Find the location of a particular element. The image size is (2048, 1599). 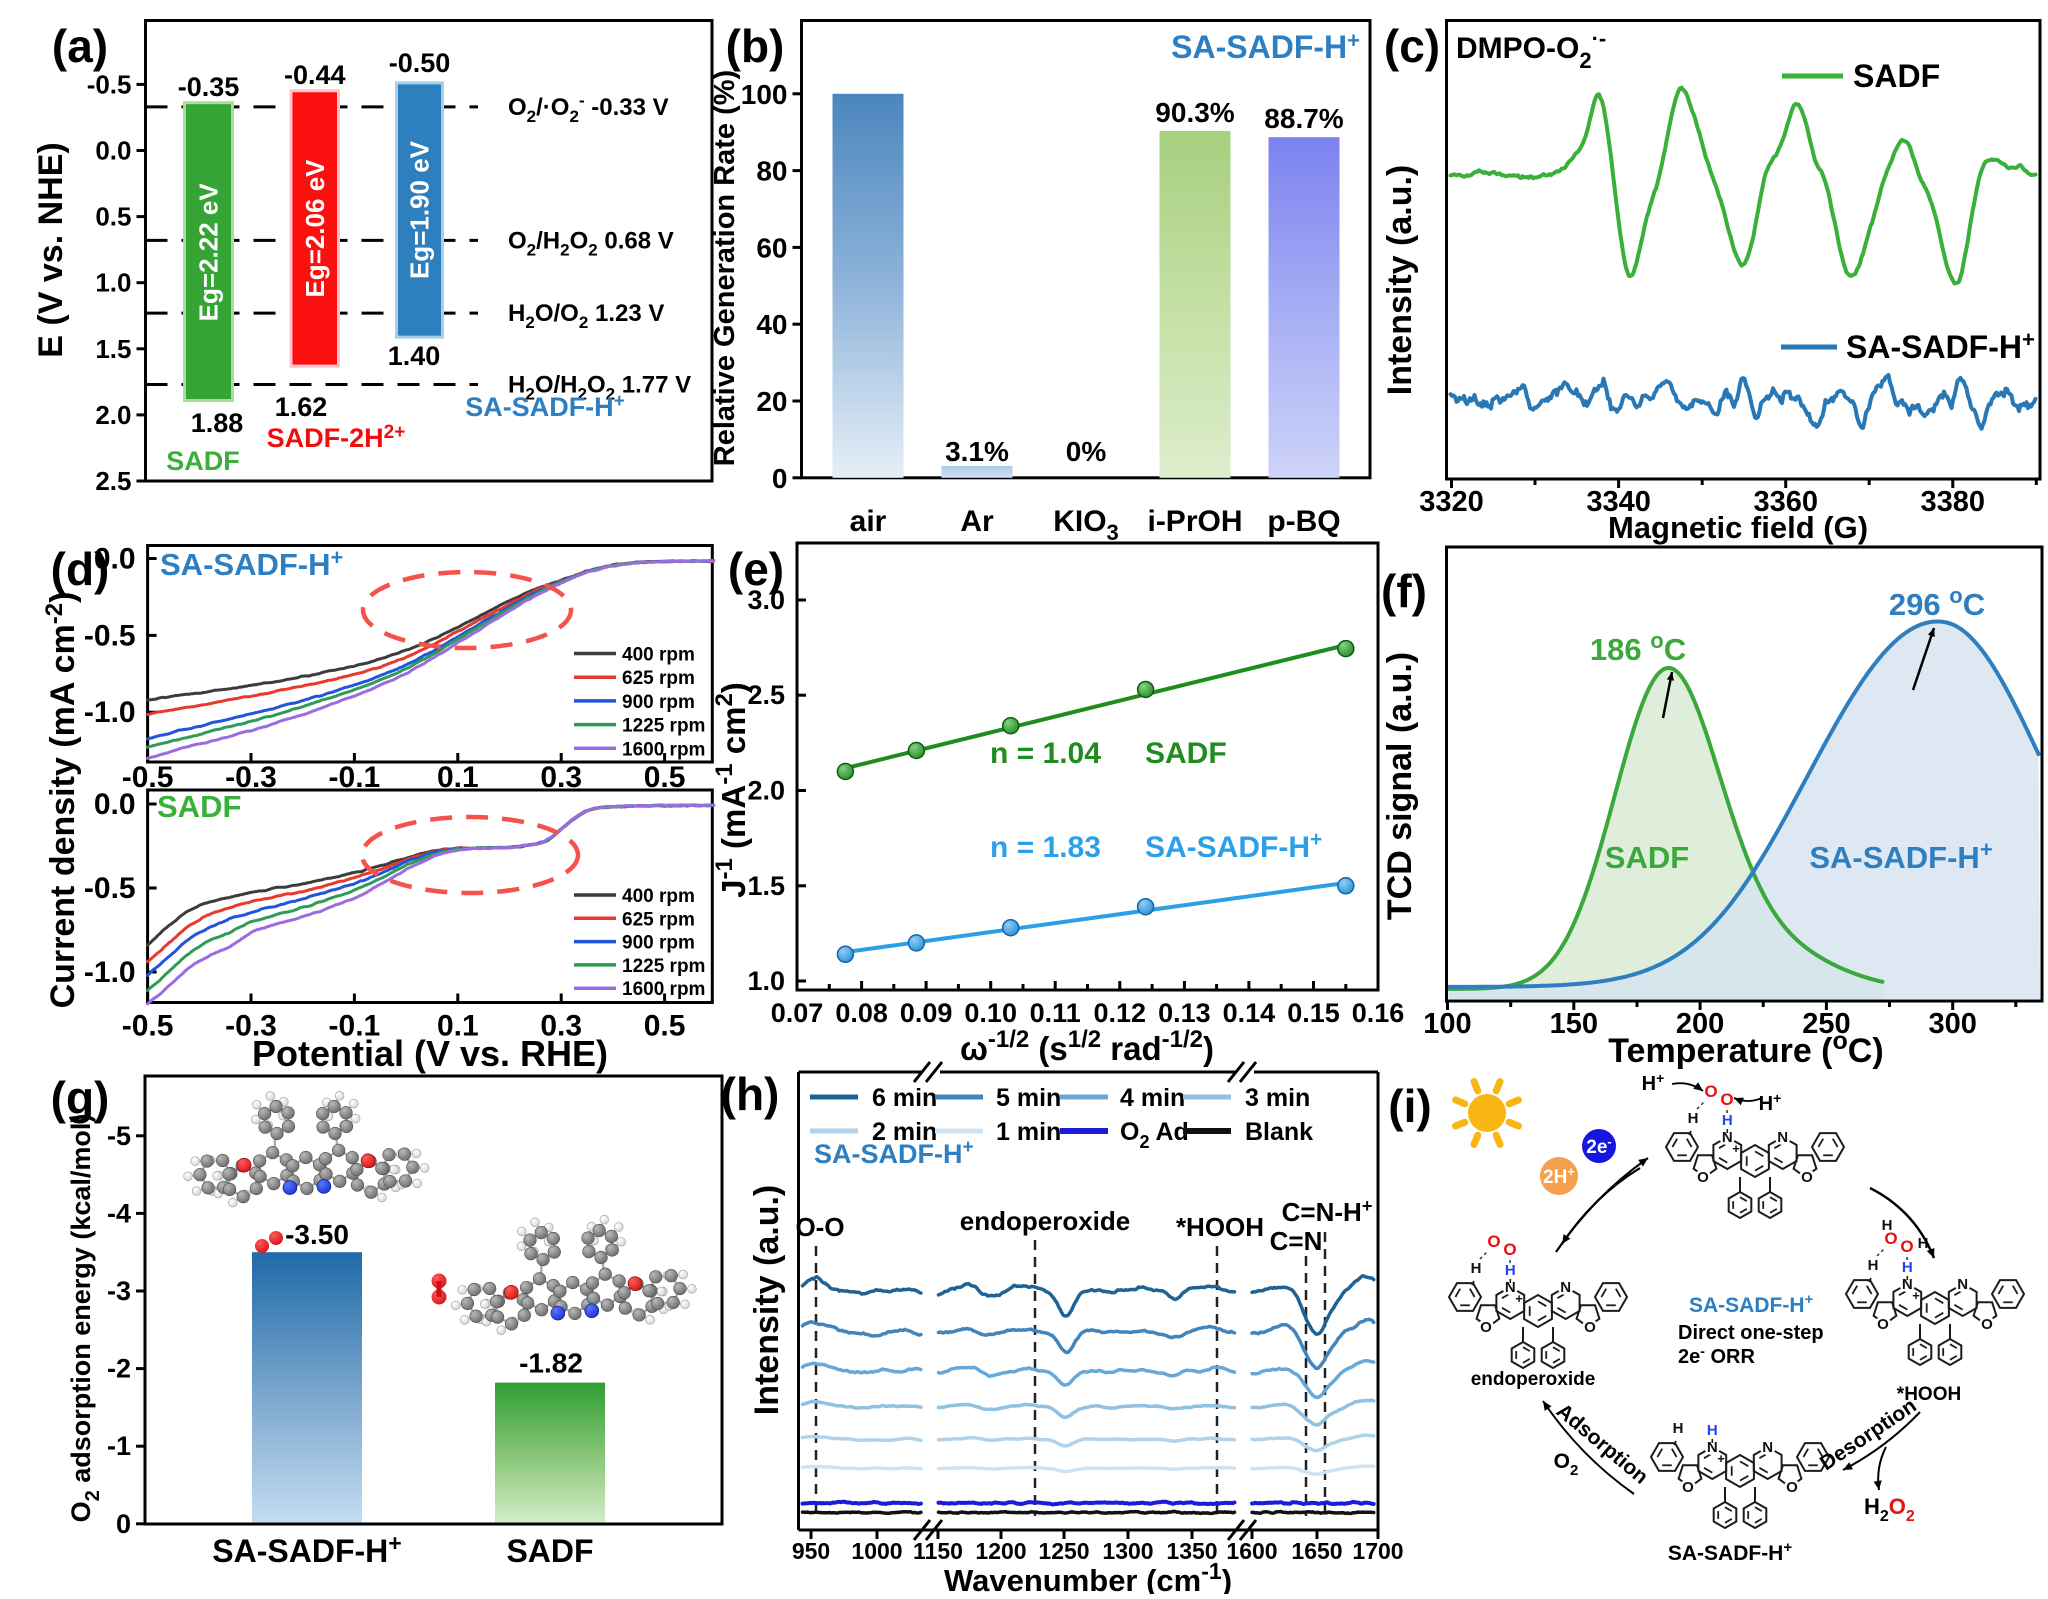

svg-text: Eg=1.90 eV is located at coordinates (420, 209).